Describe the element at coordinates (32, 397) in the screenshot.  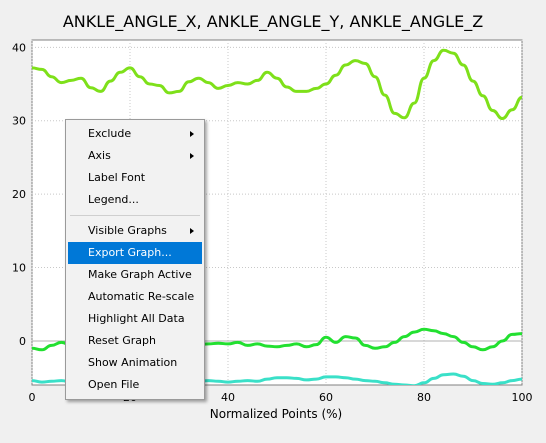
I see `x-tick-label: 0` at that location.